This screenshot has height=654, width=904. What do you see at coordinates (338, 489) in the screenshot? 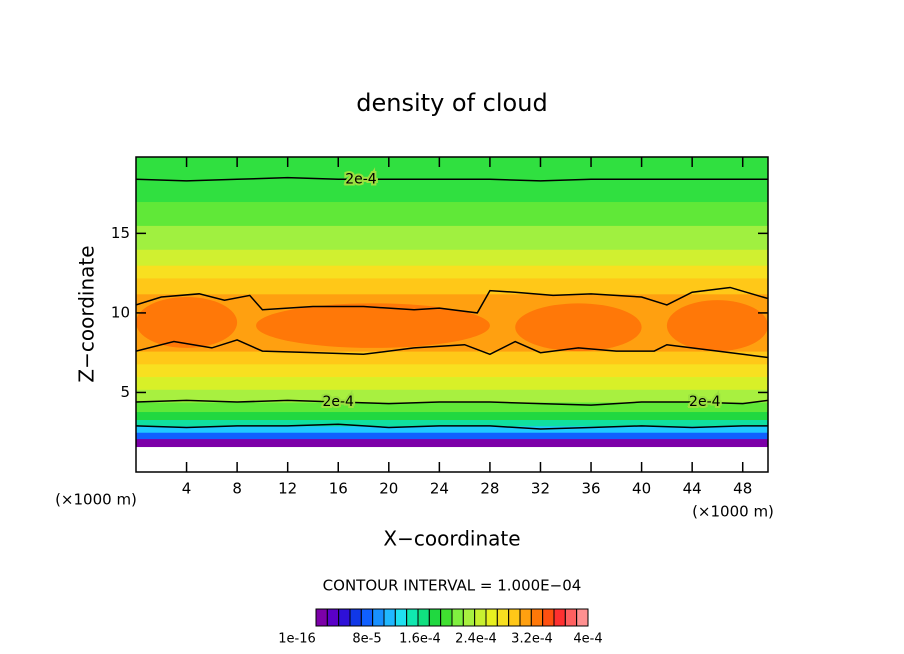
I see `x-tick-label: 16` at bounding box center [338, 489].